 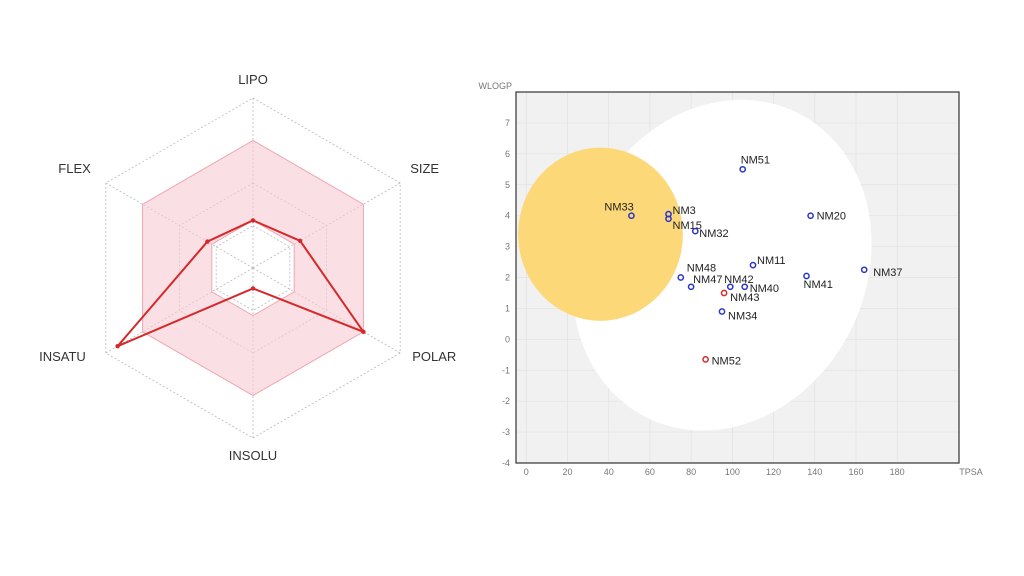 What do you see at coordinates (618, 208) in the screenshot?
I see `point-label-nm33: NM33` at bounding box center [618, 208].